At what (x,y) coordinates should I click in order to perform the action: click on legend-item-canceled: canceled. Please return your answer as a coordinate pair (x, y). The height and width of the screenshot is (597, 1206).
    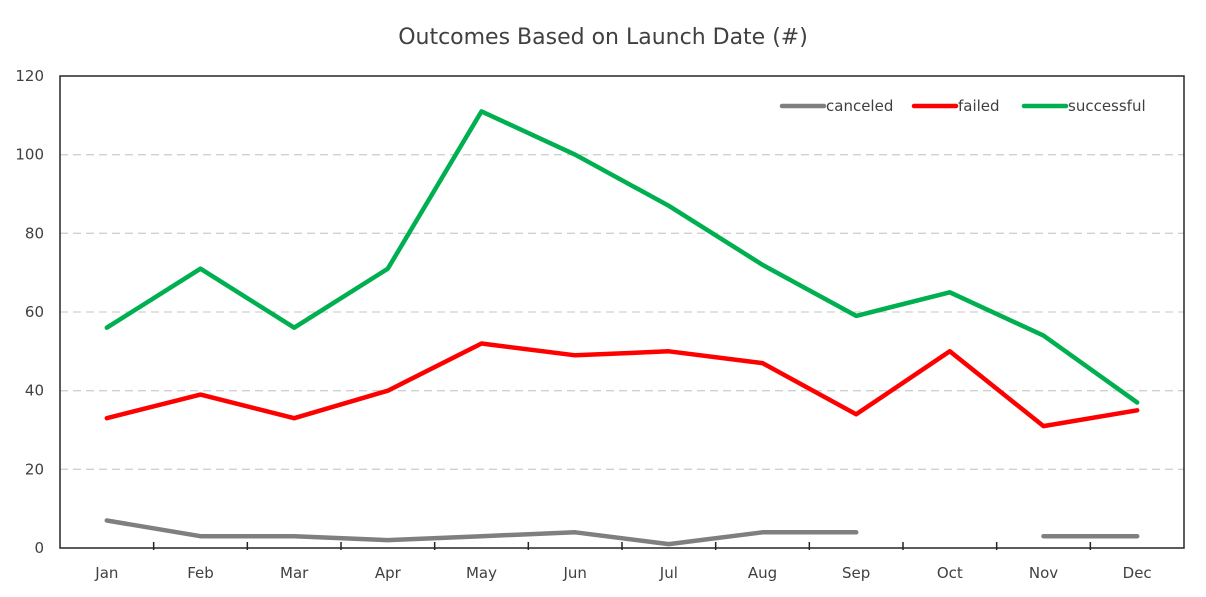
    Looking at the image, I should click on (836, 106).